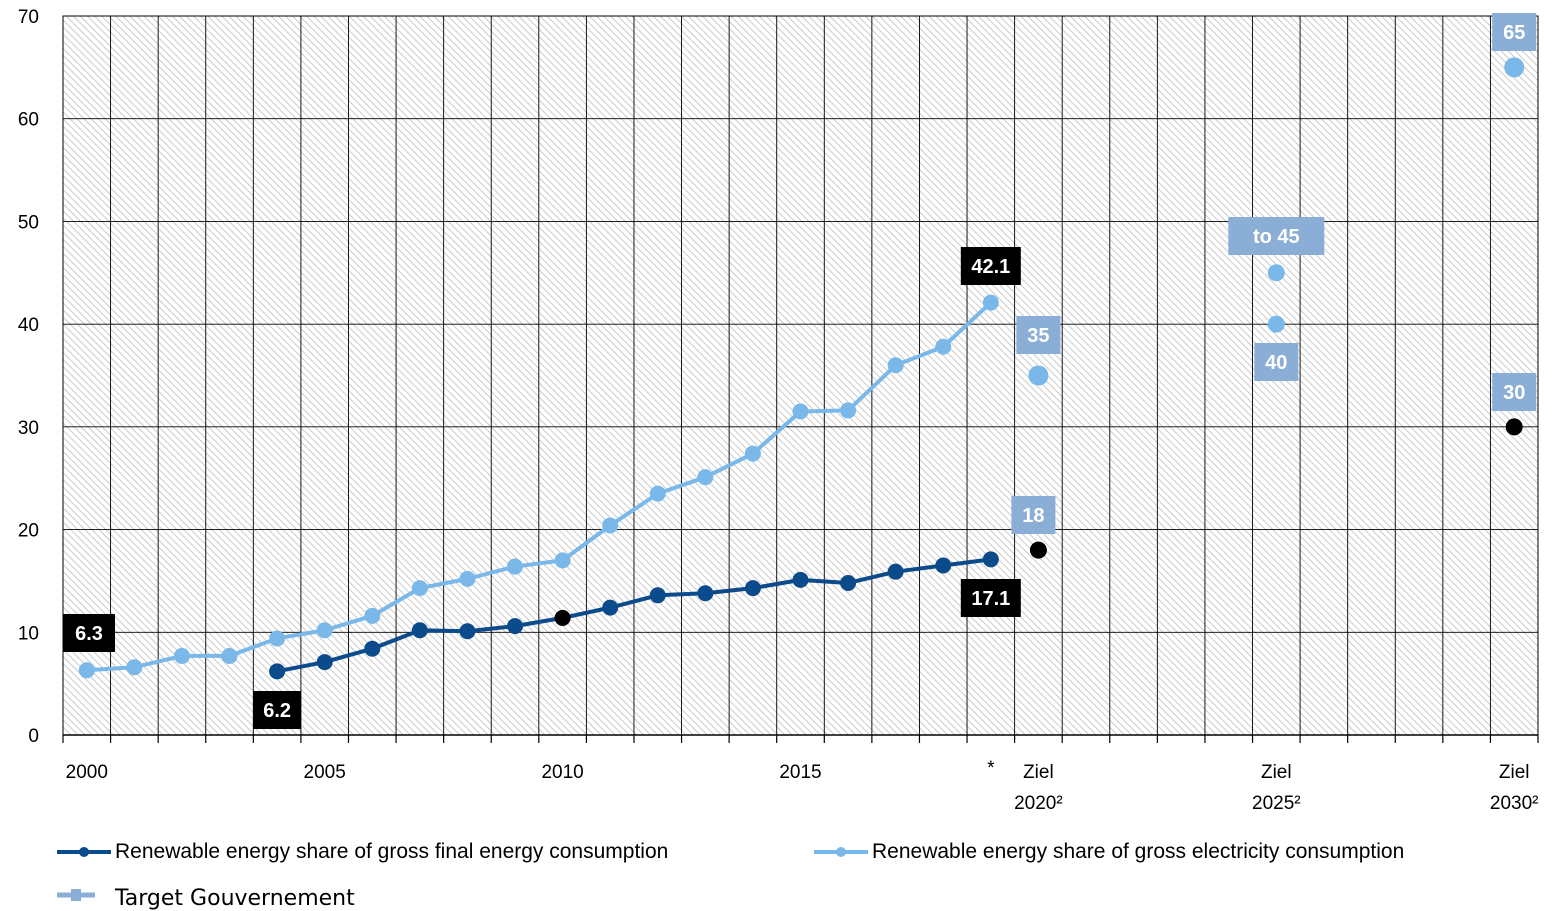 This screenshot has width=1555, height=911. I want to click on y-tick-label: 60, so click(28, 120).